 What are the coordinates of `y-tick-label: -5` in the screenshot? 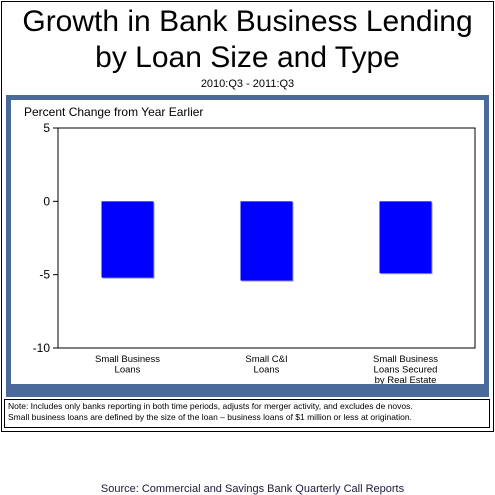 It's located at (44, 275).